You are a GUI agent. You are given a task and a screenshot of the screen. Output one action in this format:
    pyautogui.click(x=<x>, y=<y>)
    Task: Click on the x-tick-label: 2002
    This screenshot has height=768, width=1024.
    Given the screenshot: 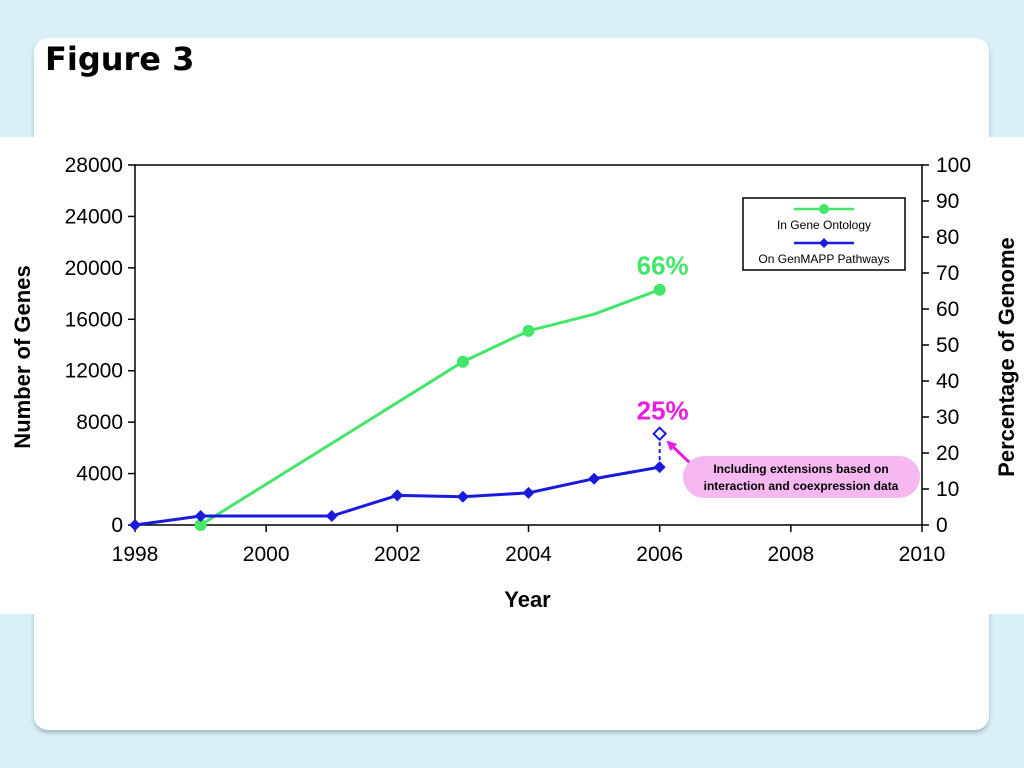 What is the action you would take?
    pyautogui.click(x=397, y=554)
    